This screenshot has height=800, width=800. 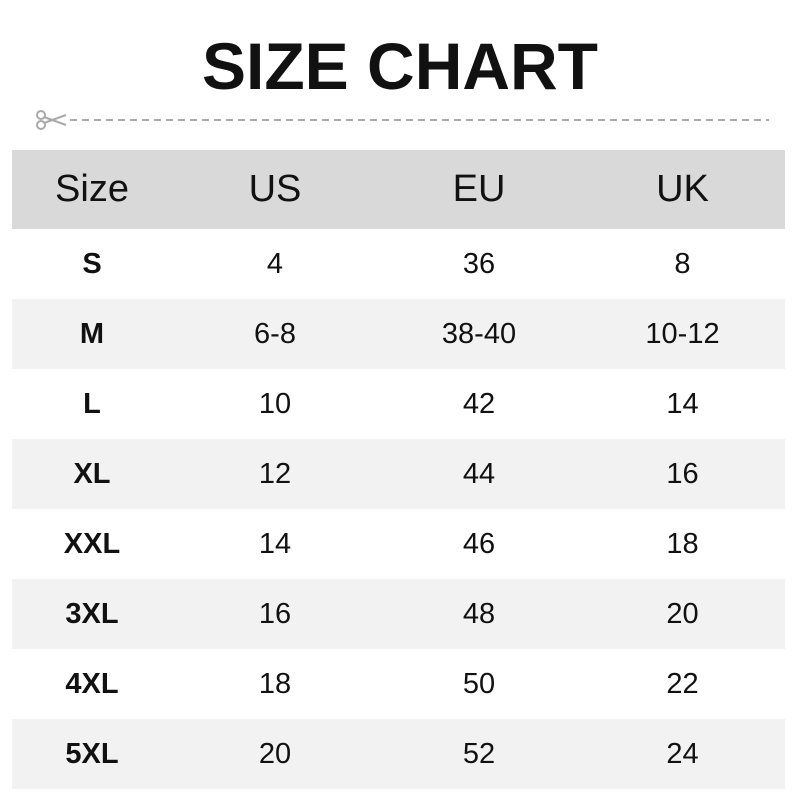 What do you see at coordinates (51, 120) in the screenshot?
I see `scissors-icon` at bounding box center [51, 120].